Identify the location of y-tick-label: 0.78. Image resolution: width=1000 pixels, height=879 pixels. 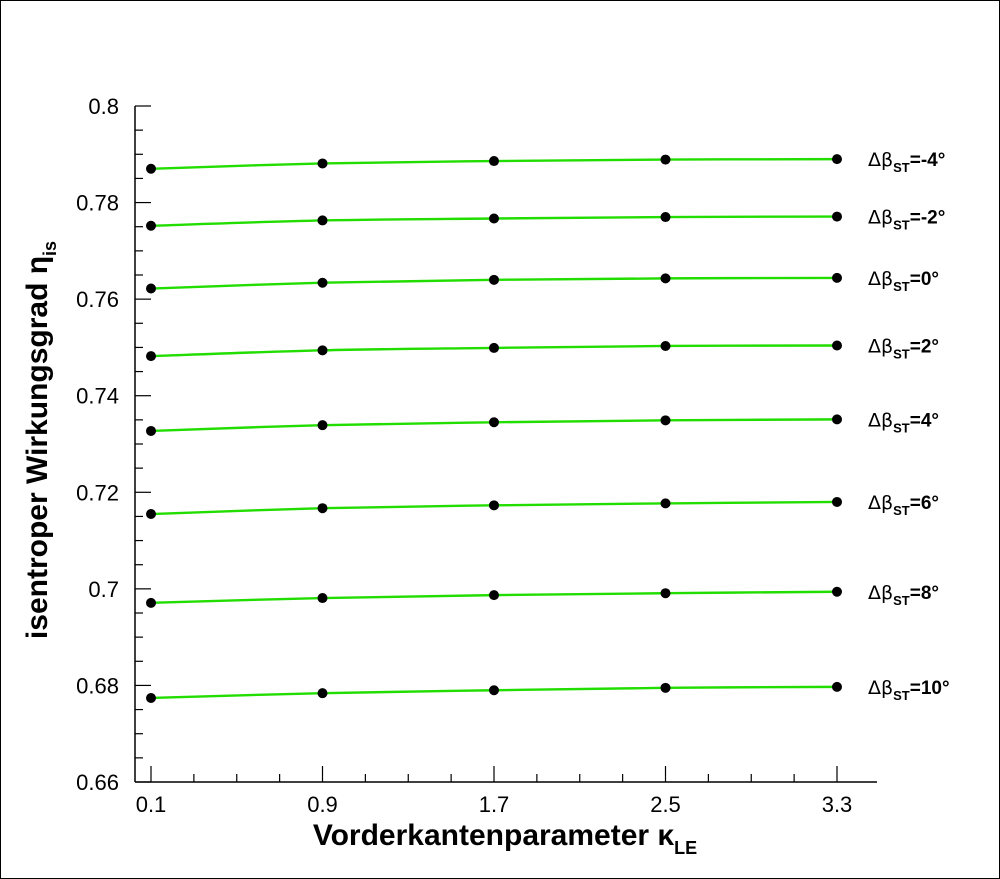
(97, 203).